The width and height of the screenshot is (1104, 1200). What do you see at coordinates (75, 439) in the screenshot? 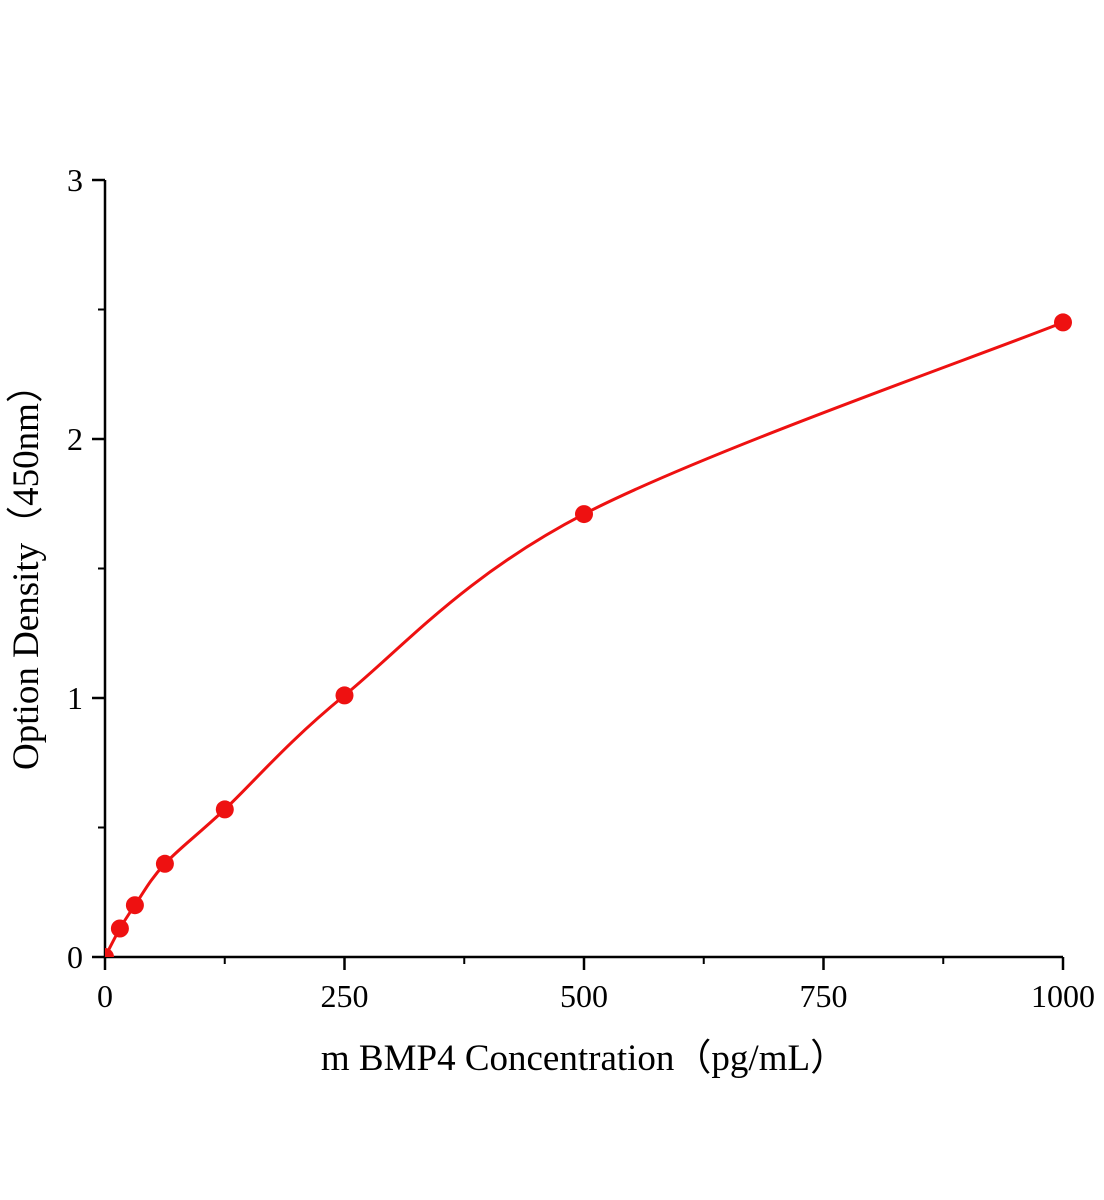
I see `y-tick-label: 2` at bounding box center [75, 439].